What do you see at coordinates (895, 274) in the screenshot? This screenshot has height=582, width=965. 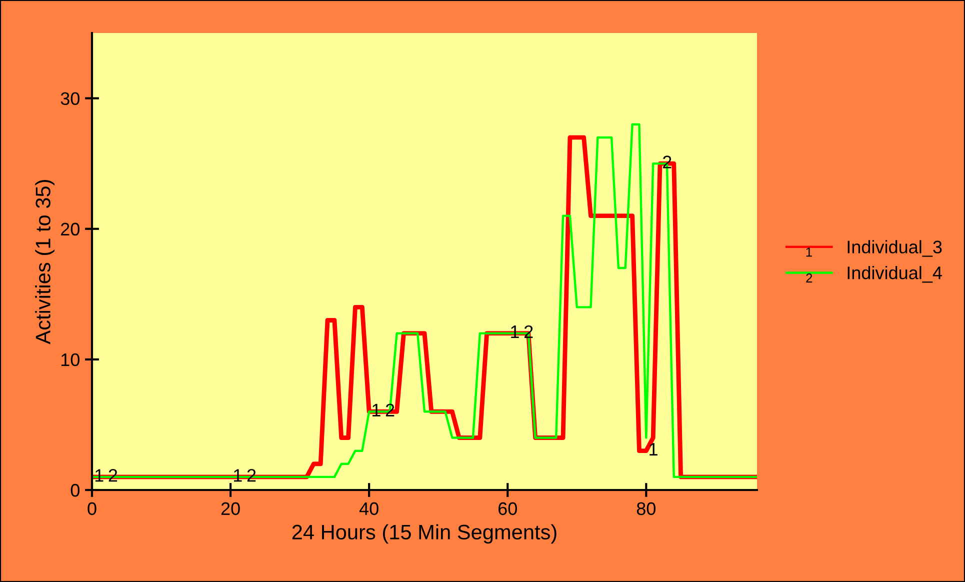 I see `legend-label: Individual_4` at bounding box center [895, 274].